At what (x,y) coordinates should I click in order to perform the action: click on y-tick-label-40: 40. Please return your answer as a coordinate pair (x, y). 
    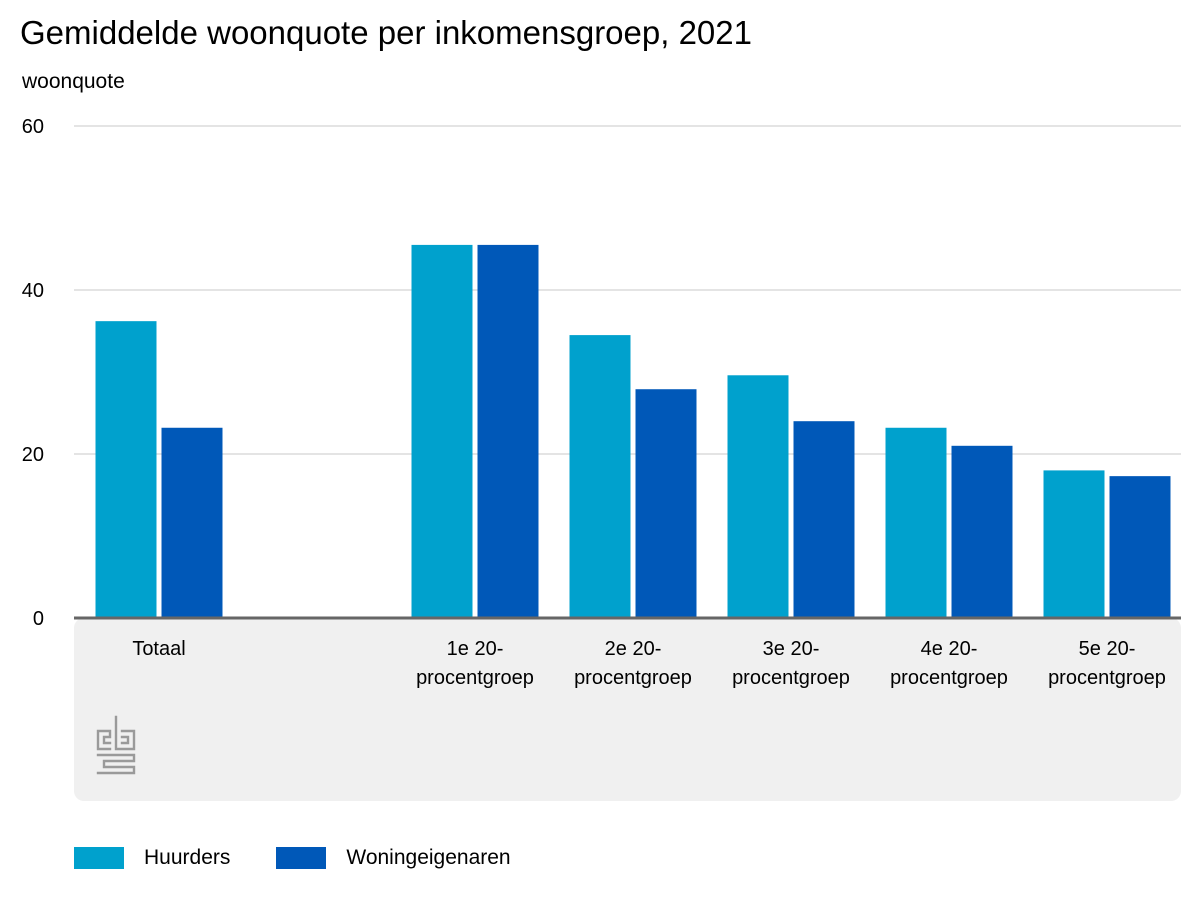
    Looking at the image, I should click on (33, 291).